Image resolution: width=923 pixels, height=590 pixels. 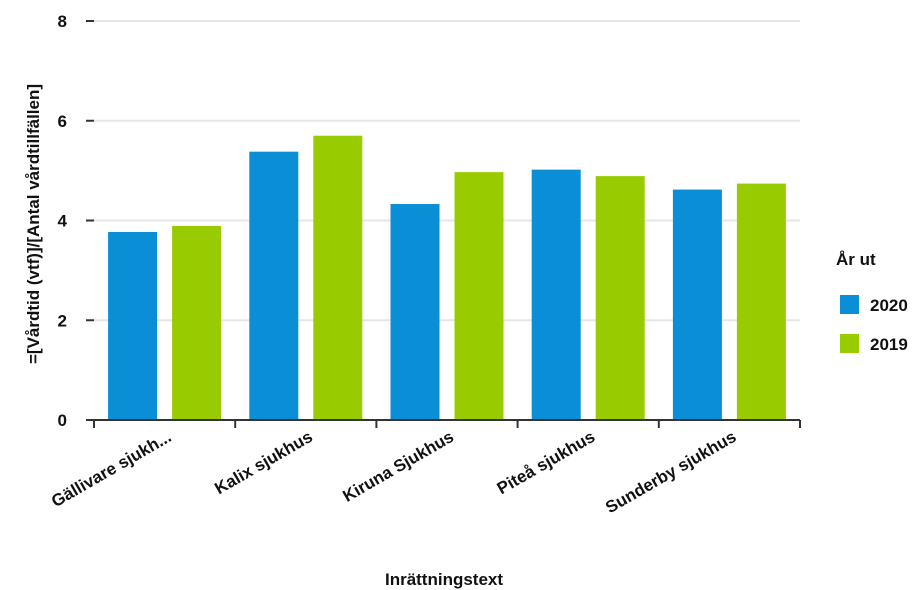 I want to click on legend: År ut 2020 2019, so click(x=872, y=302).